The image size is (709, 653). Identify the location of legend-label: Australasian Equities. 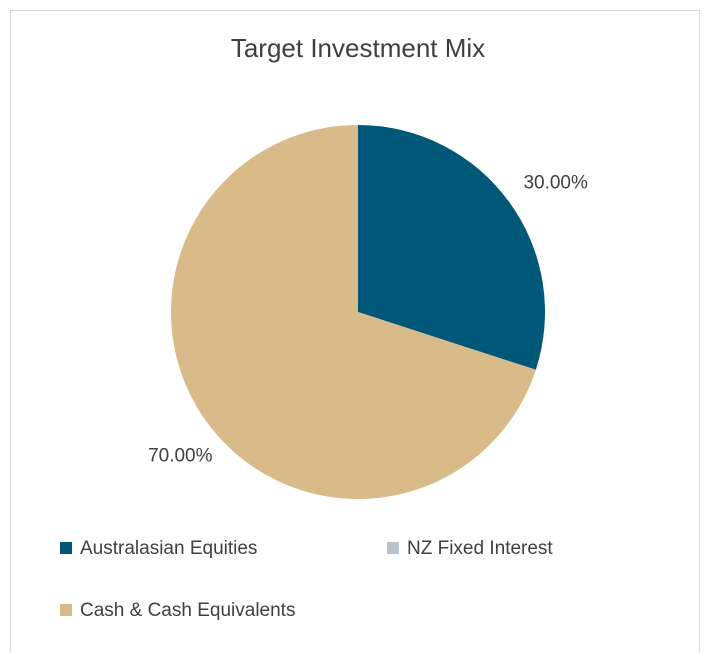
(168, 548).